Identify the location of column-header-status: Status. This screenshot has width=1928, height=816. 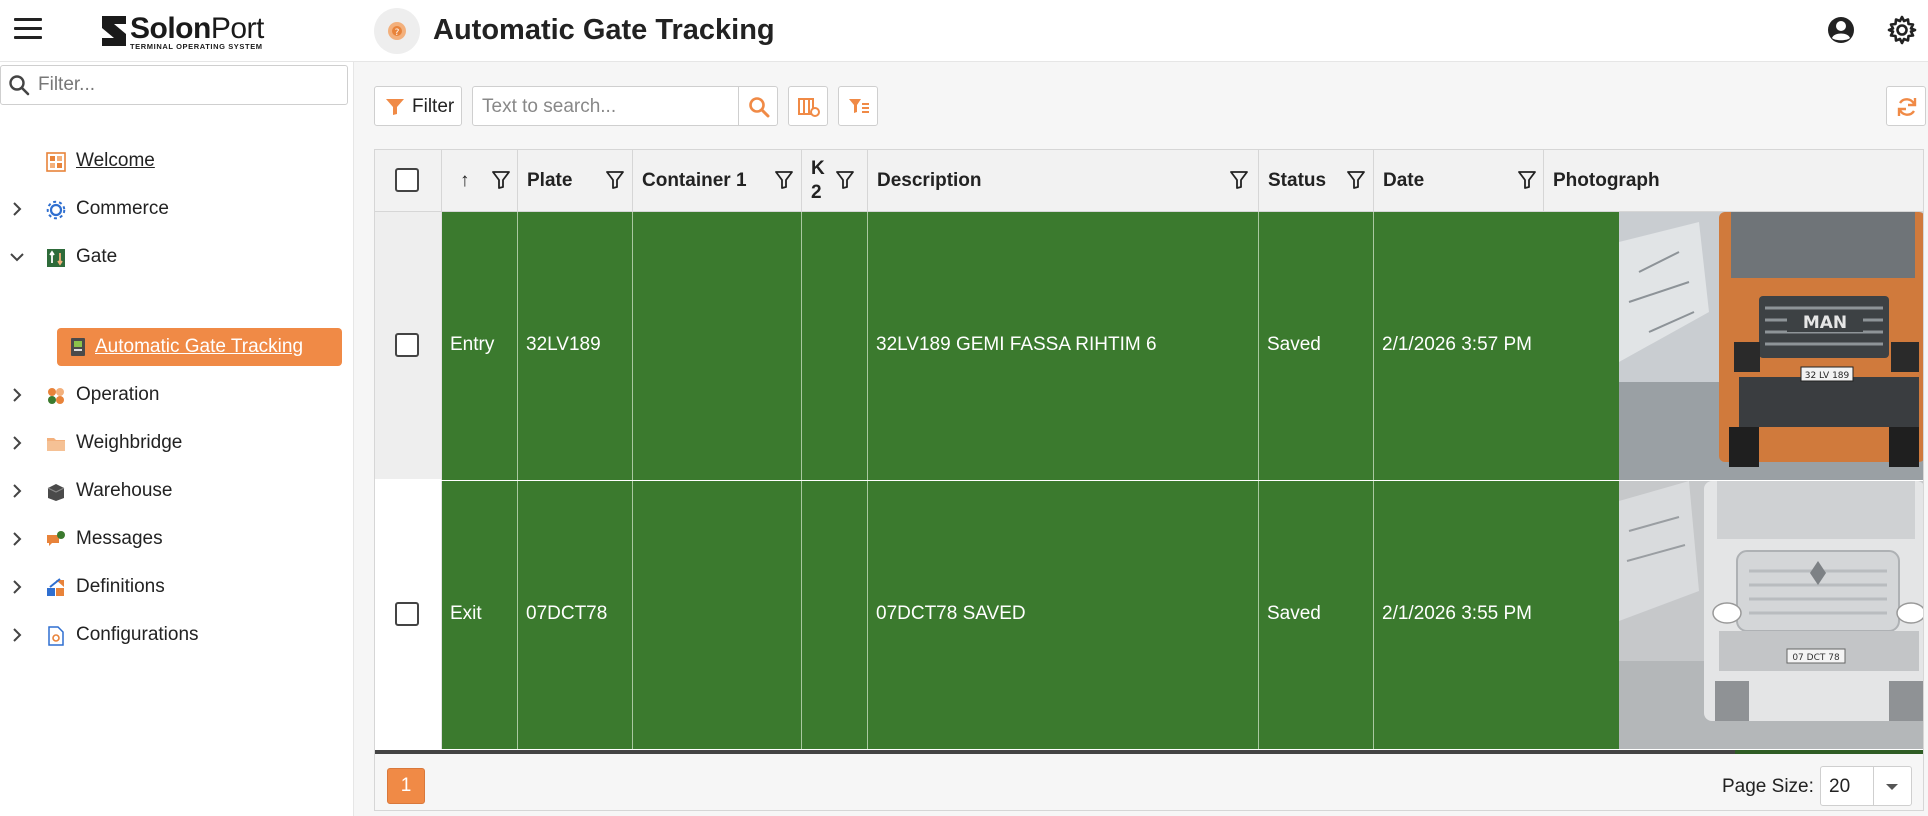
(1316, 181).